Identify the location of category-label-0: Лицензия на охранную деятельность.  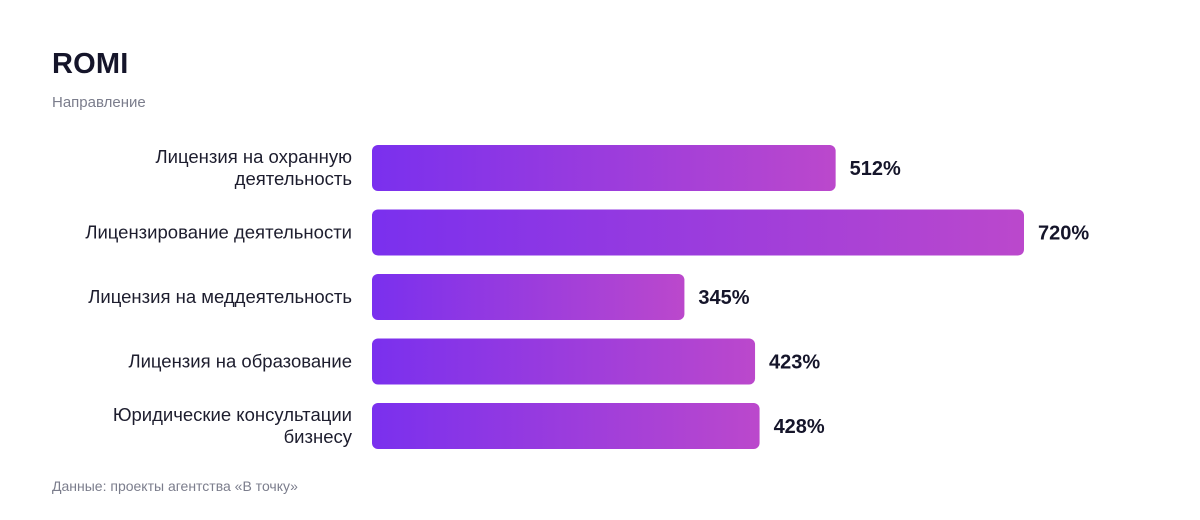
(254, 167).